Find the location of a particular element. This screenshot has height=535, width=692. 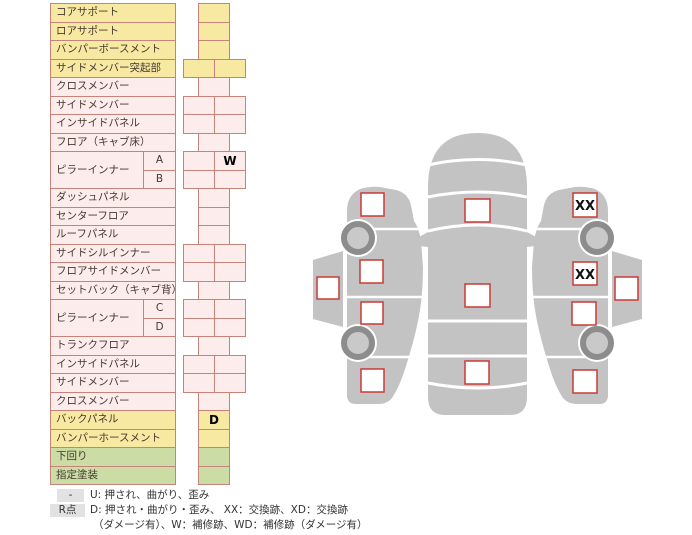

part-label: ダッシュパネル is located at coordinates (113, 198).